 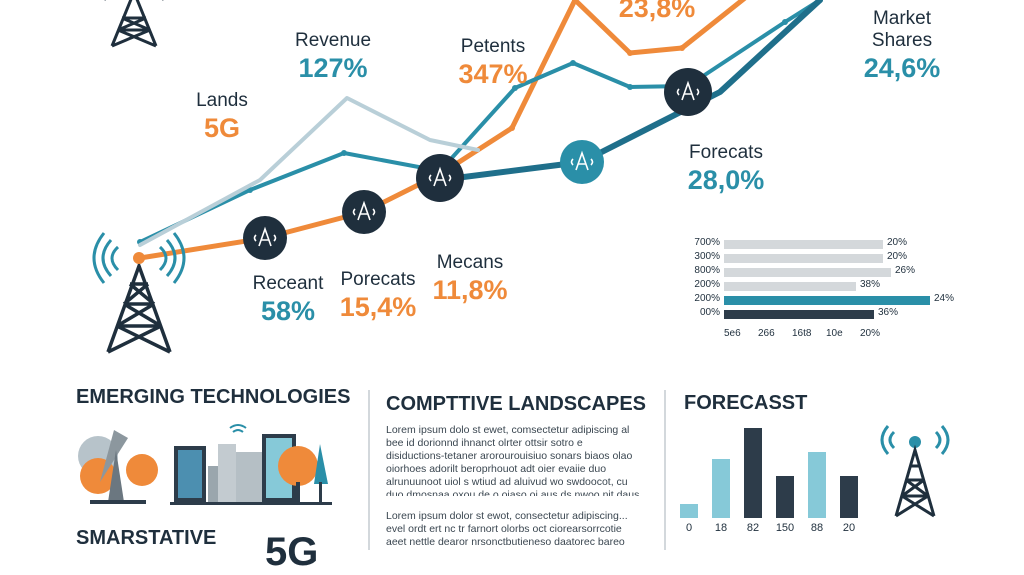 What do you see at coordinates (516, 404) in the screenshot?
I see `section-title-competitive: COMPTTIVE LANDSCAPES` at bounding box center [516, 404].